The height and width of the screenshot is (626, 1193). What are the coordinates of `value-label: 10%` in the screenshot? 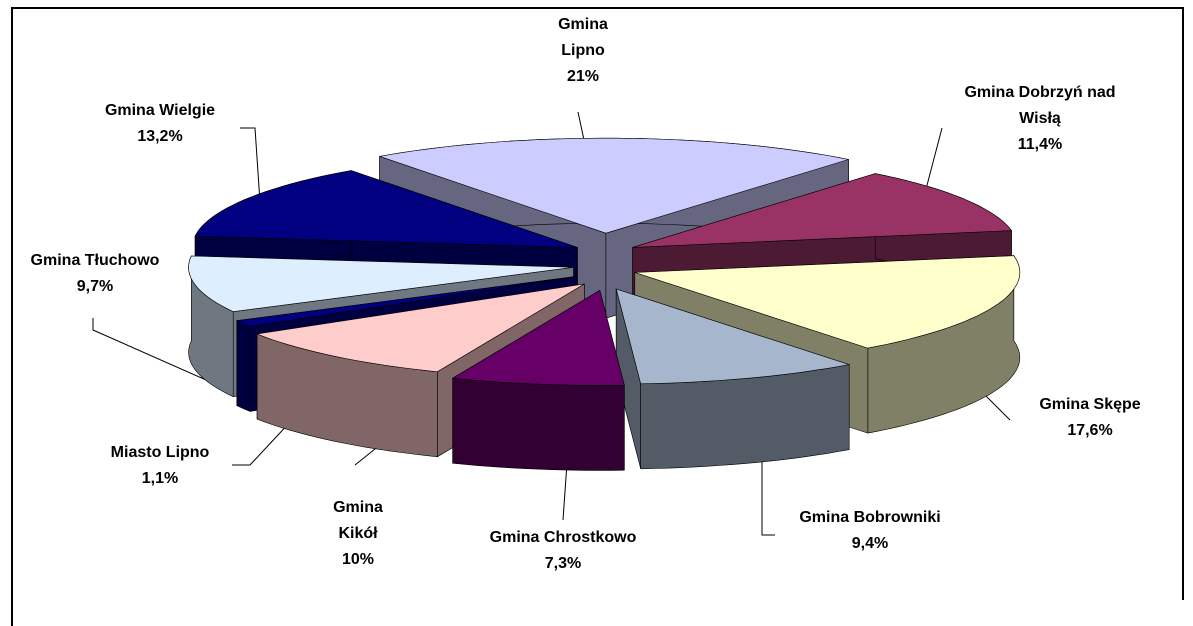 It's located at (358, 559).